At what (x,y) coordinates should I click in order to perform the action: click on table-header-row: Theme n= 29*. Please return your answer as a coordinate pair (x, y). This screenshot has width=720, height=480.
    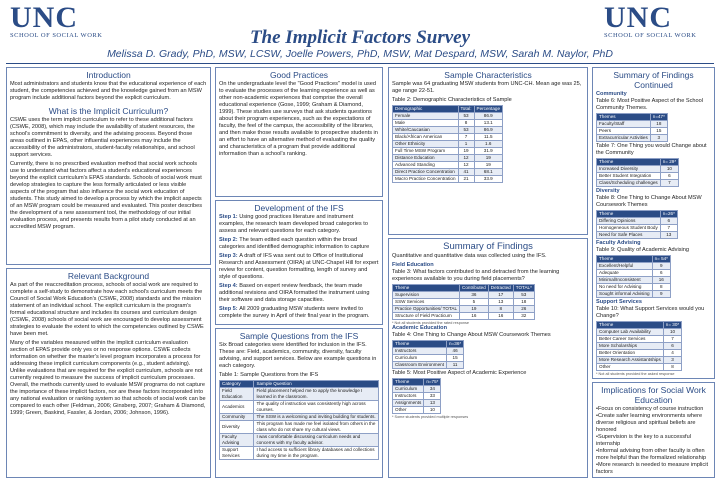
    Looking at the image, I should click on (638, 162).